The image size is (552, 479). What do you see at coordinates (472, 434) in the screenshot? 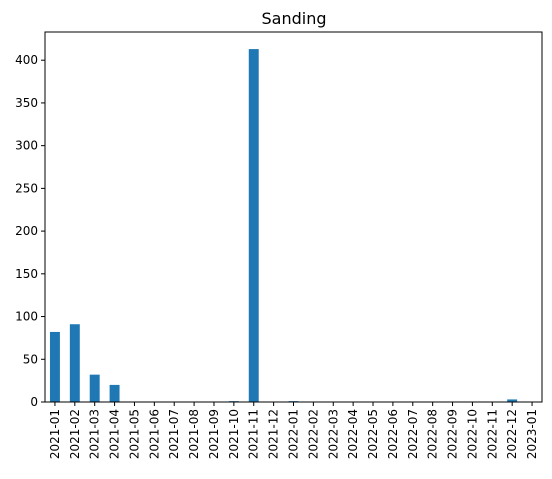
I see `x-tick-label: 2022-10` at bounding box center [472, 434].